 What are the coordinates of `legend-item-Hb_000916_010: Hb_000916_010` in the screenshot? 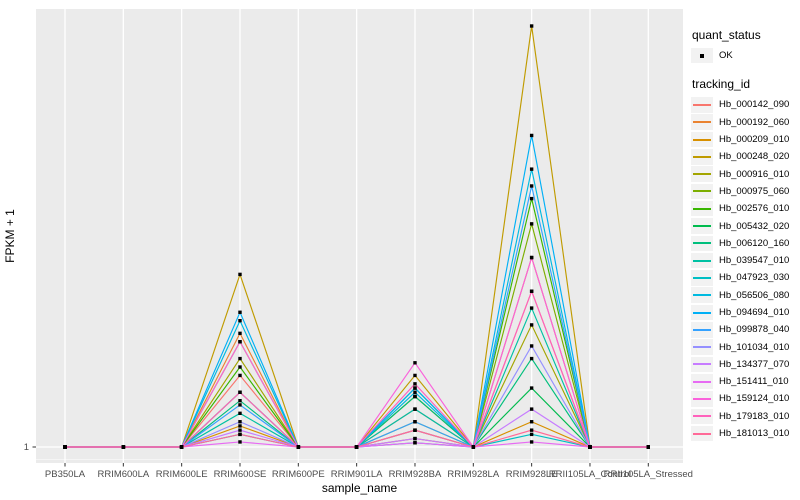 It's located at (745, 173).